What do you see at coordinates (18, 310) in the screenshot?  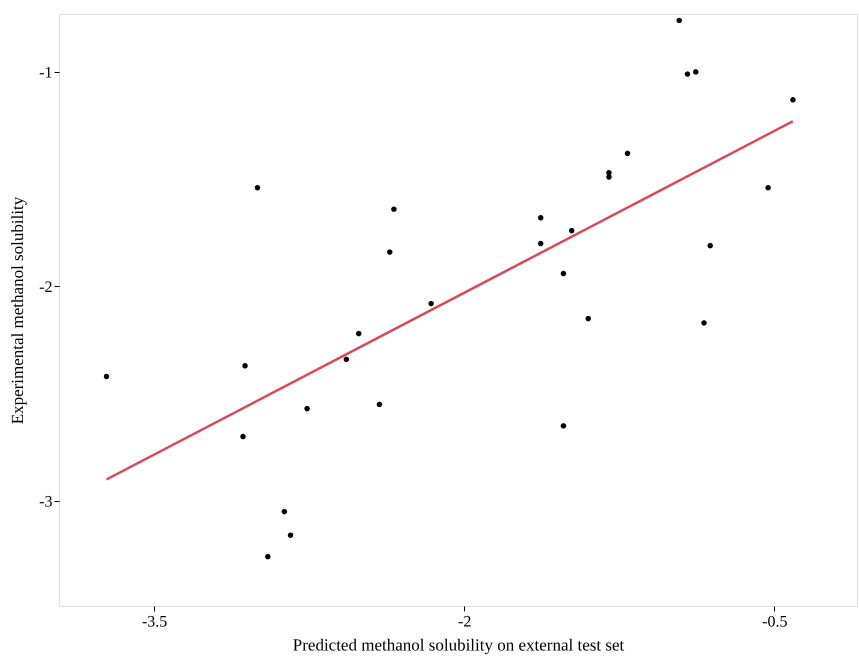 I see `y-axis-title: Experimental methanol solubility` at bounding box center [18, 310].